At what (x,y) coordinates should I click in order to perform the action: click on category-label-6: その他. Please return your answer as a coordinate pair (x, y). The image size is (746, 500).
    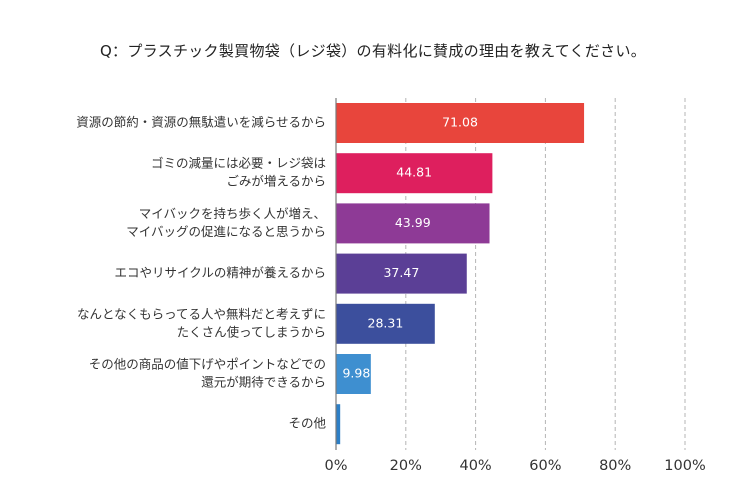
    Looking at the image, I should click on (307, 423).